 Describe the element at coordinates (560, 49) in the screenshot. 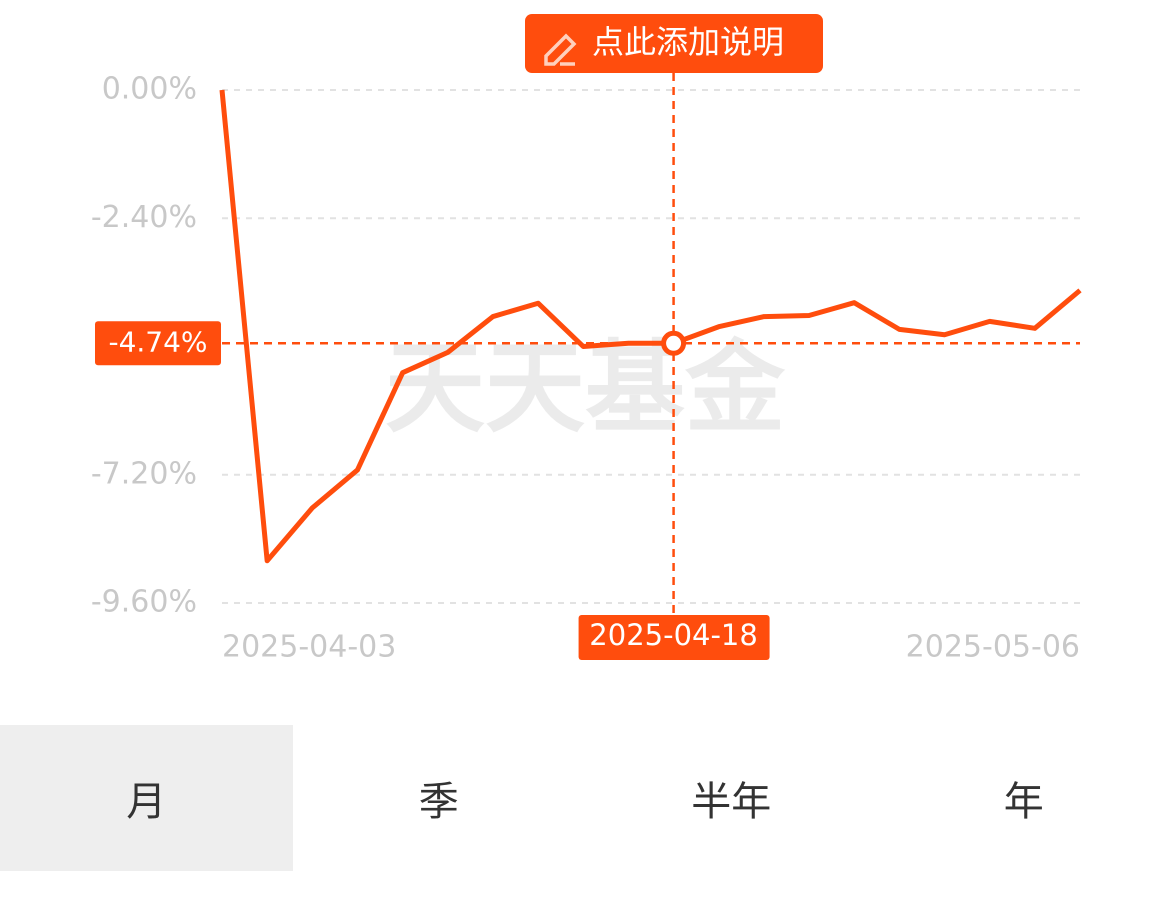

I see `pencil-icon` at that location.